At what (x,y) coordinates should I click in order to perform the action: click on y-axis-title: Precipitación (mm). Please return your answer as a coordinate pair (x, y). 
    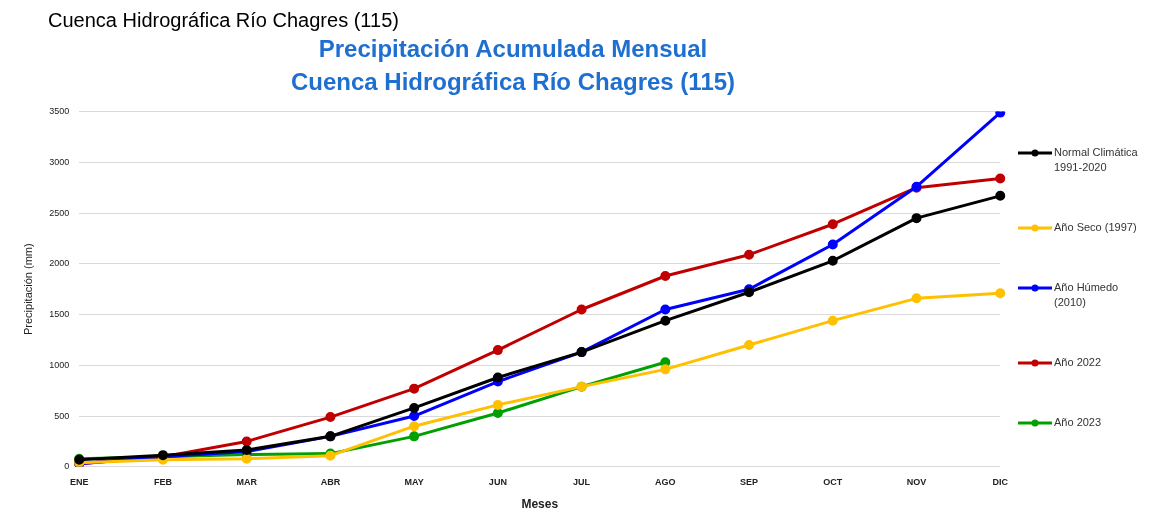
    Looking at the image, I should click on (27, 289).